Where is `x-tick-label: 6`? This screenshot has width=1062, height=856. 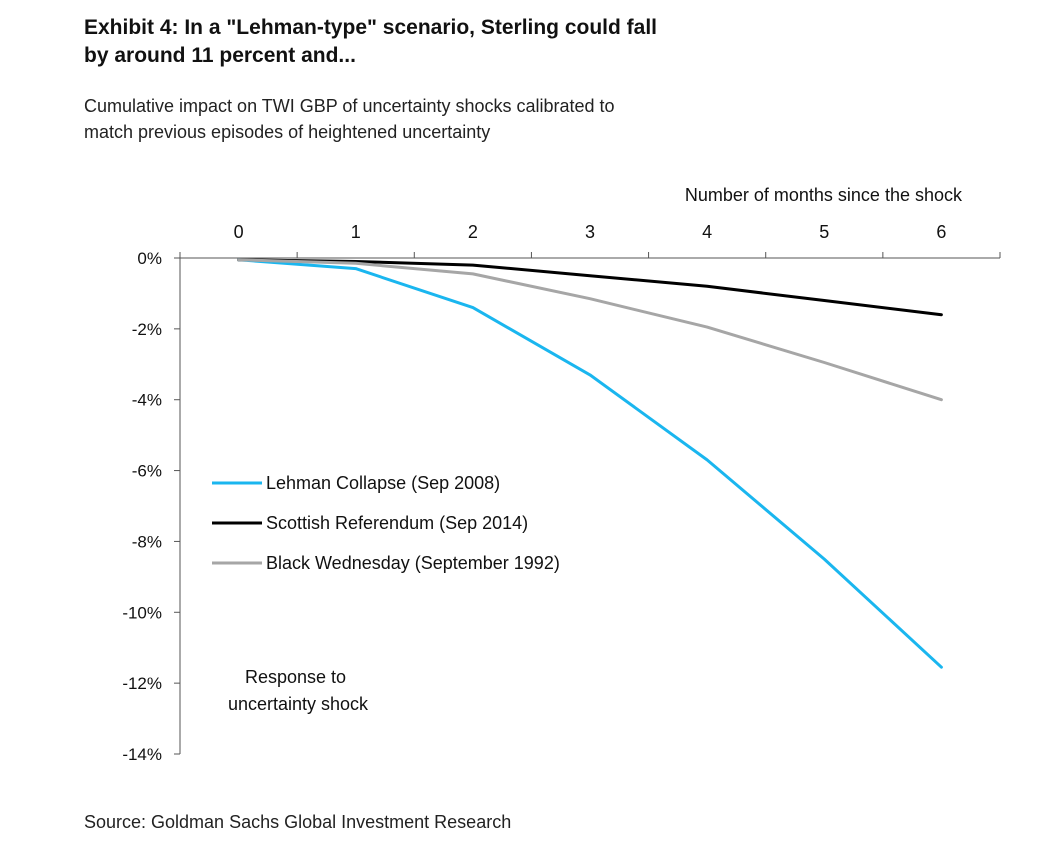
x-tick-label: 6 is located at coordinates (941, 232).